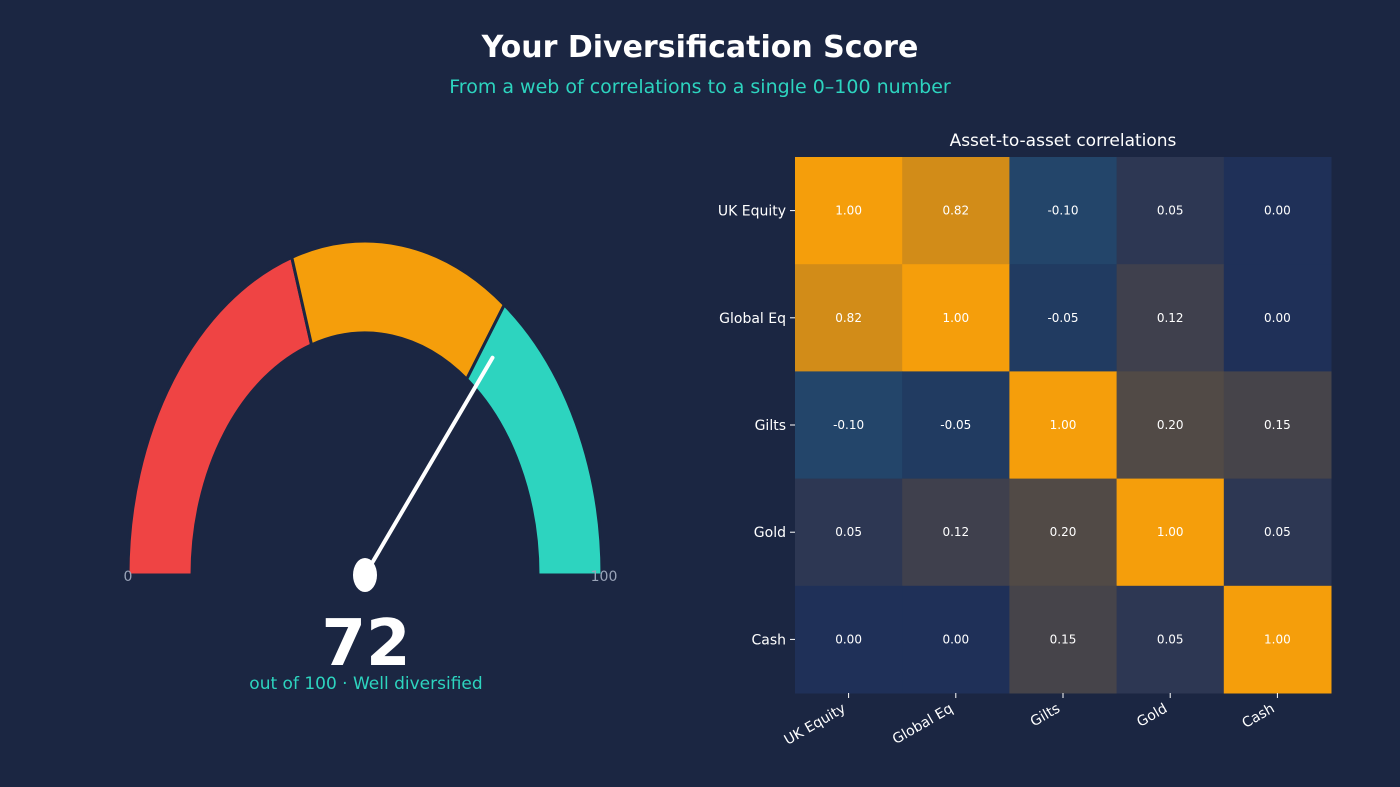  I want to click on heatmap-title: Asset-to-asset correlations, so click(1063, 141).